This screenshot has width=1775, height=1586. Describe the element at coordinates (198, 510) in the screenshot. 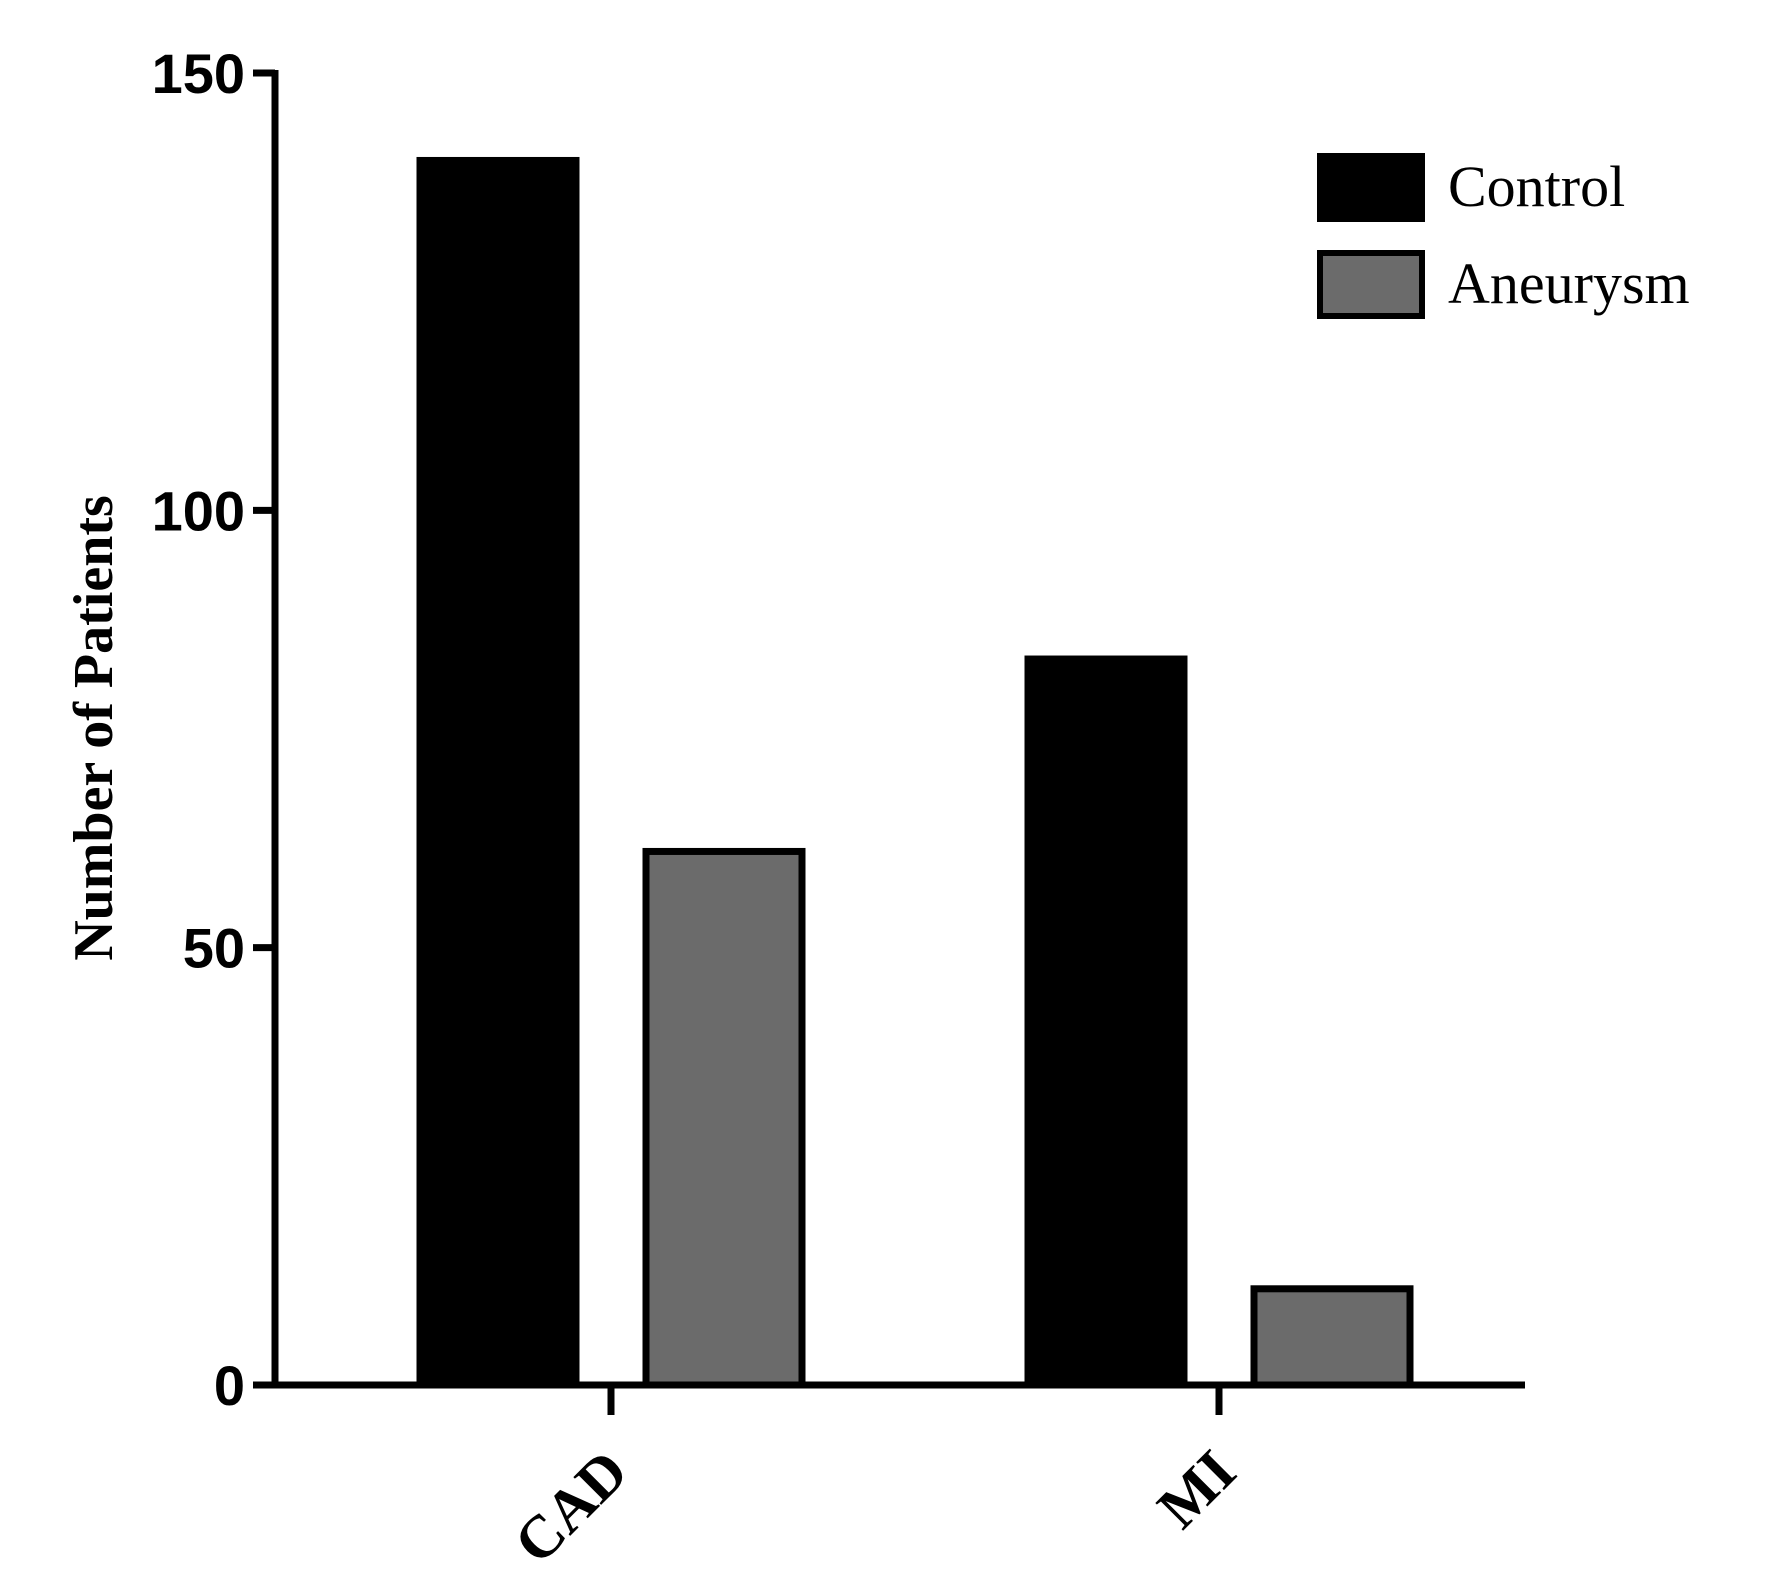

I see `y-tick-label: 100` at that location.